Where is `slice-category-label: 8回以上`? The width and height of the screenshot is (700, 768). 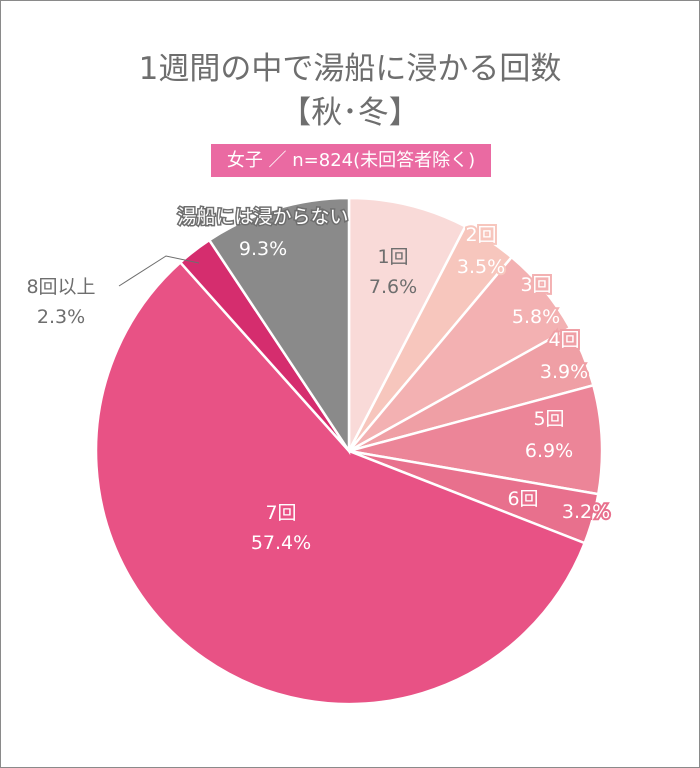 slice-category-label: 8回以上 is located at coordinates (60, 287).